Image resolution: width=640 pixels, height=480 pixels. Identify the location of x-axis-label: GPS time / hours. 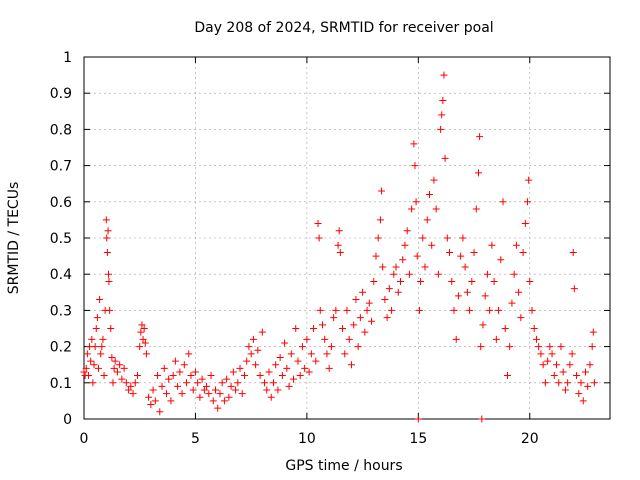
(343, 466).